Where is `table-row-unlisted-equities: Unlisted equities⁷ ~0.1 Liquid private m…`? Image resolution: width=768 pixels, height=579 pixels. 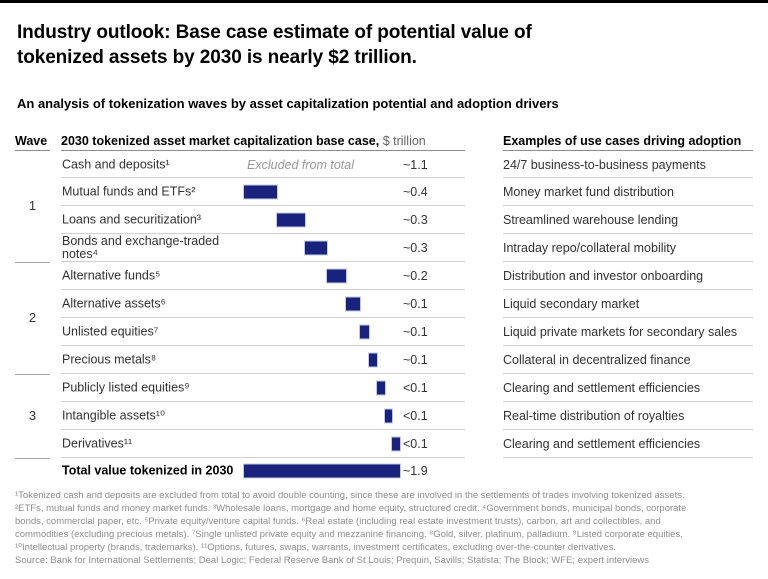 table-row-unlisted-equities: Unlisted equities⁷ ~0.1 Liquid private m… is located at coordinates (384, 332).